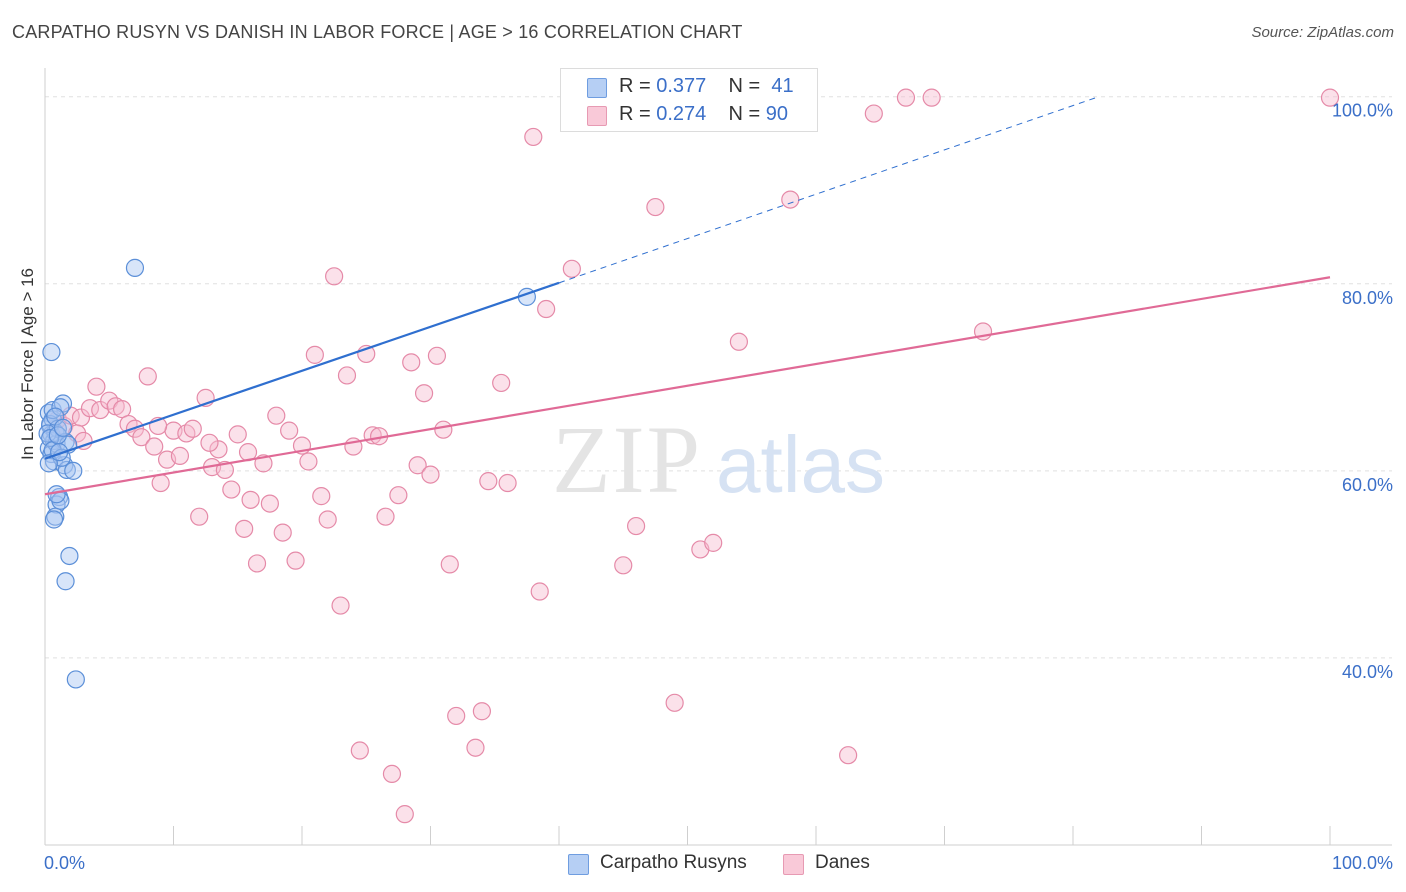  I want to click on x-tick-label-max: 100.0%, so click(1362, 863).